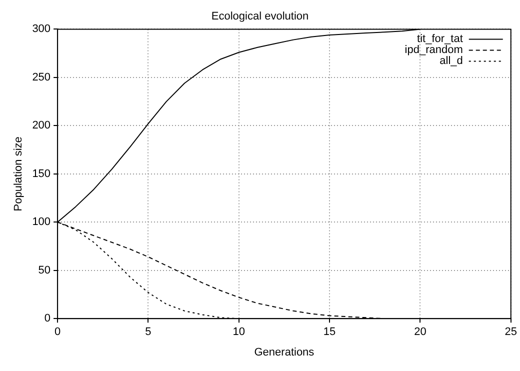  I want to click on legend-label: all_d, so click(451, 61).